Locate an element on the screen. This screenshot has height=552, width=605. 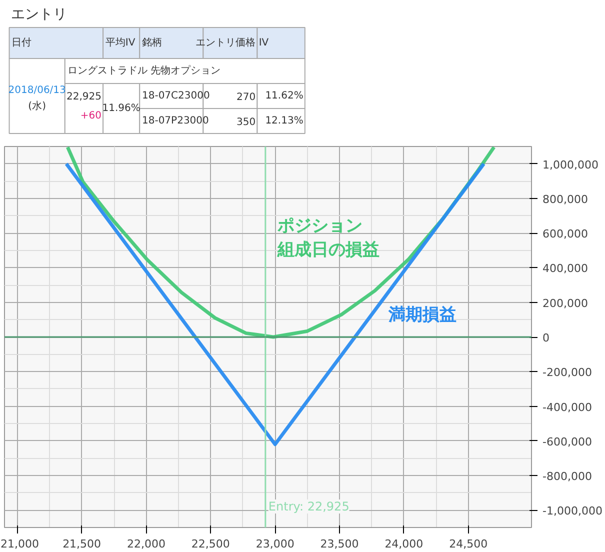
text: 270 is located at coordinates (246, 97).